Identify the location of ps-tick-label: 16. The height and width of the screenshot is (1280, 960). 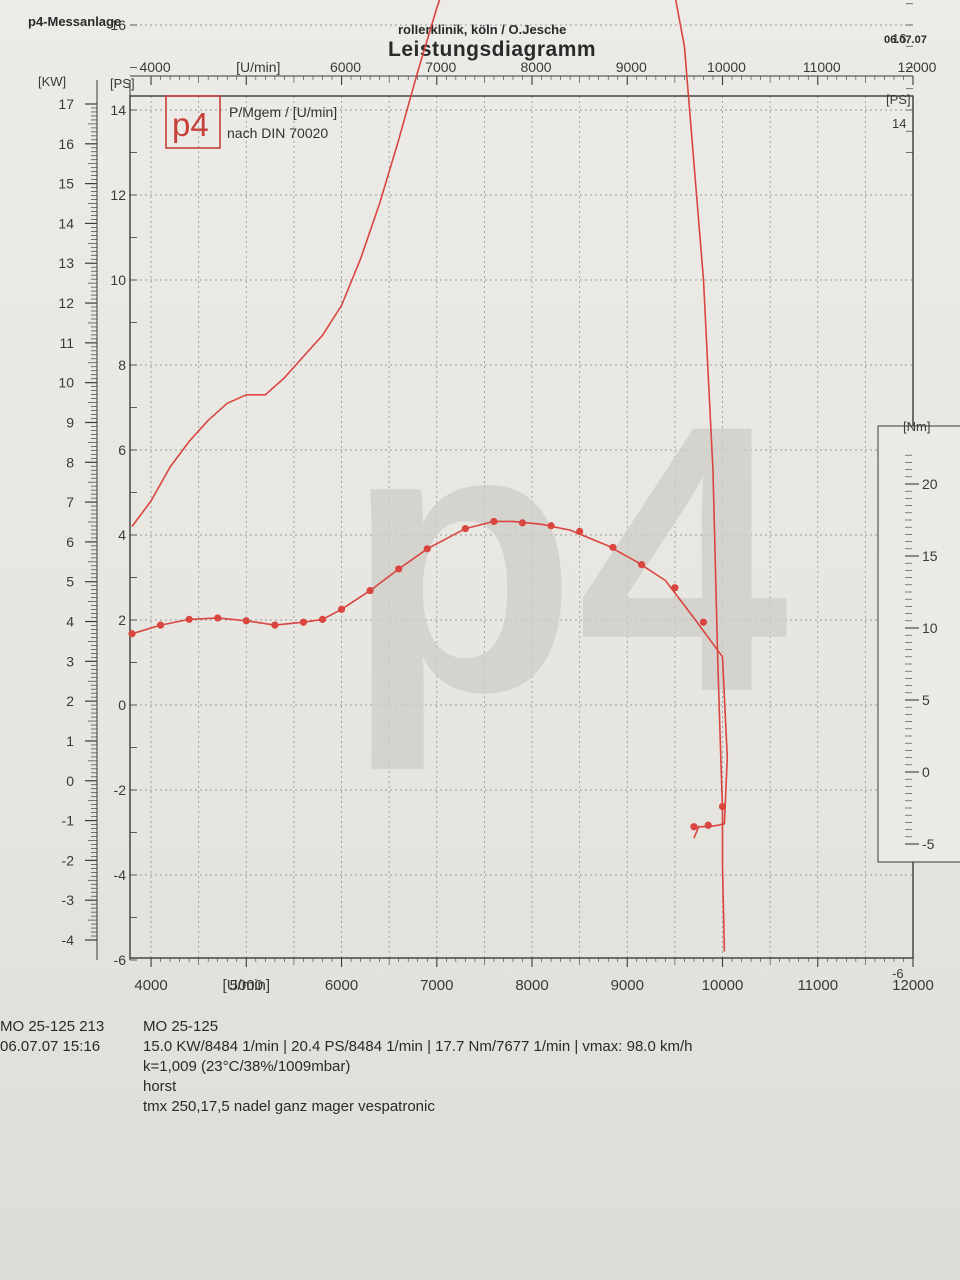
(118, 25).